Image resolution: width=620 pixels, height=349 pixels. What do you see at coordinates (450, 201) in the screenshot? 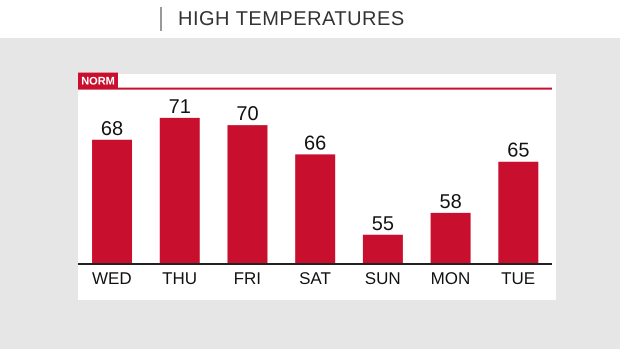
I see `data-label: 58` at bounding box center [450, 201].